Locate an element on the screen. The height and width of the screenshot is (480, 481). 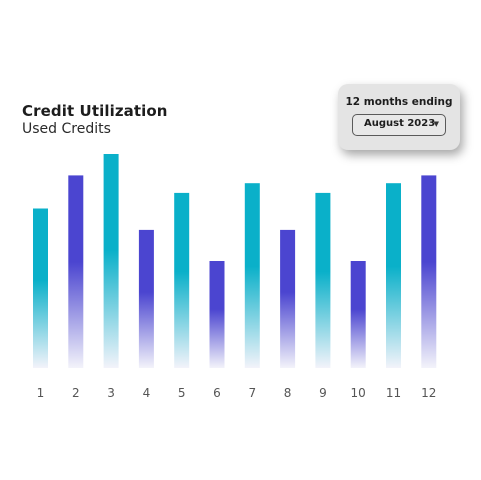
x-tick-label: 9 is located at coordinates (323, 393).